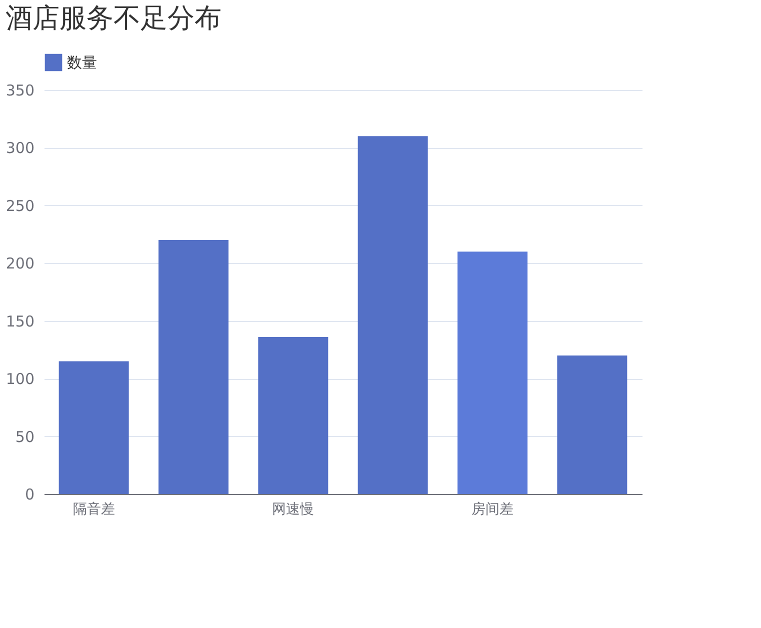 This screenshot has height=628, width=761. Describe the element at coordinates (20, 263) in the screenshot. I see `y-tick-label: 200` at that location.